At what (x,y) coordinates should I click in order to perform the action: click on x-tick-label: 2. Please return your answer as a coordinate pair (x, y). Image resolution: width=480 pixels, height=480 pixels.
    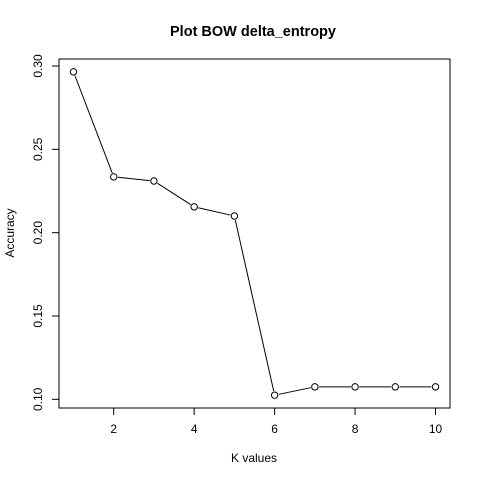
    Looking at the image, I should click on (113, 429).